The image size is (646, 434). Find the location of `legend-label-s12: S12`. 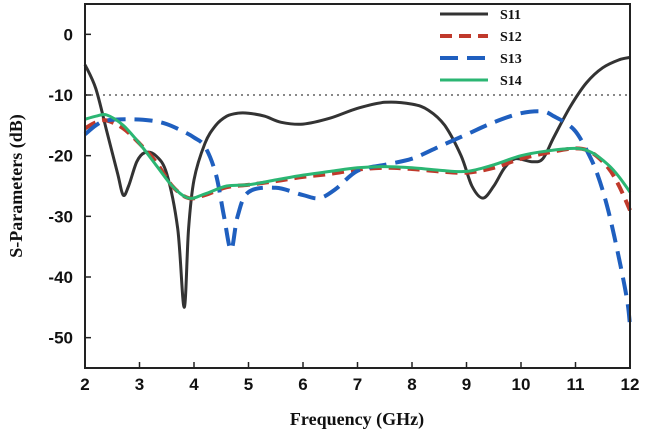

legend-label-s12: S12 is located at coordinates (511, 37).